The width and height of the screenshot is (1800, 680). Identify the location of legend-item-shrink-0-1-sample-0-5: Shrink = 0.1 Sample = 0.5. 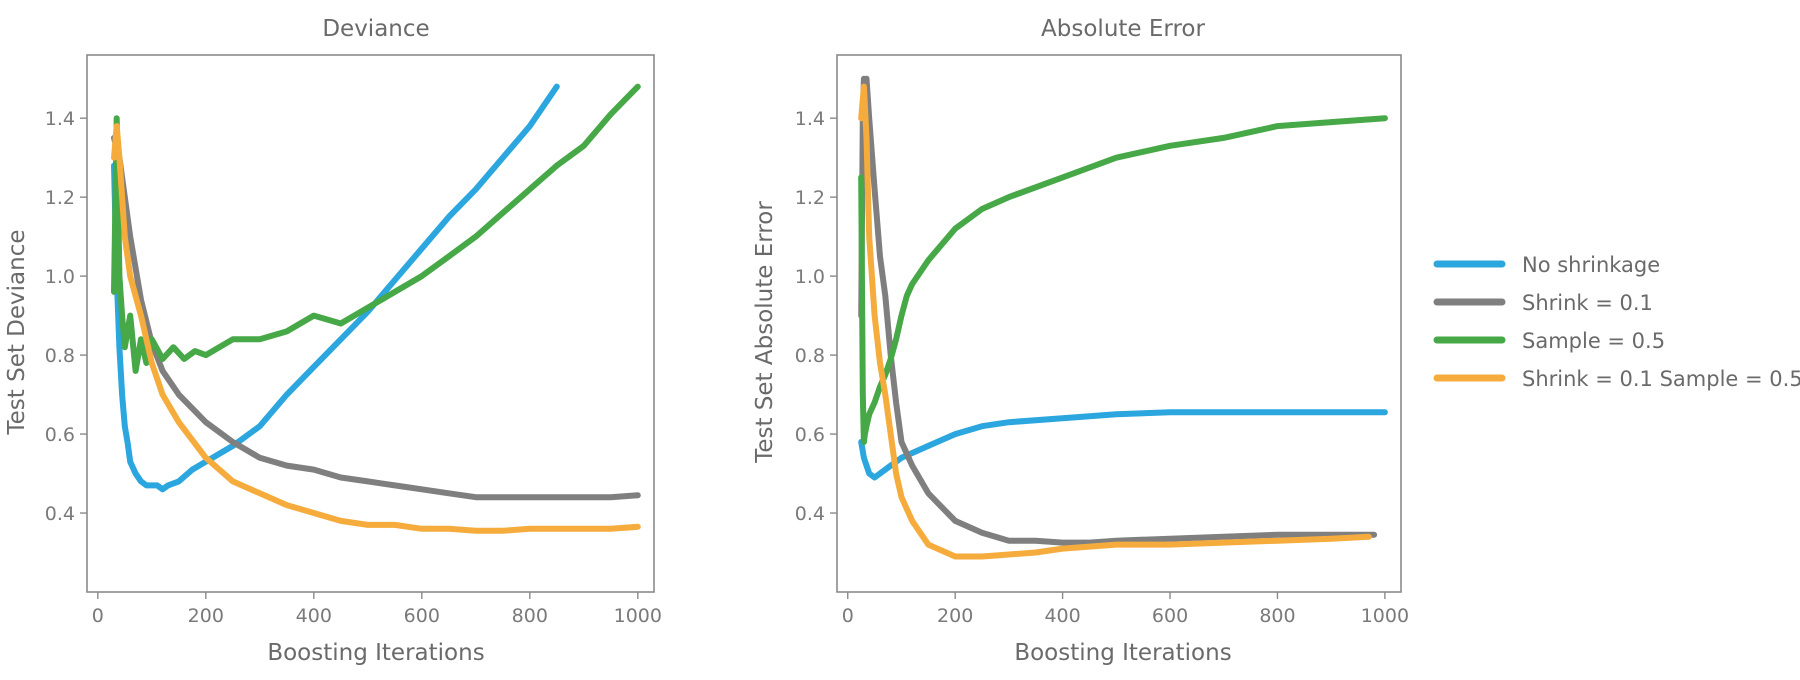
(1616, 379).